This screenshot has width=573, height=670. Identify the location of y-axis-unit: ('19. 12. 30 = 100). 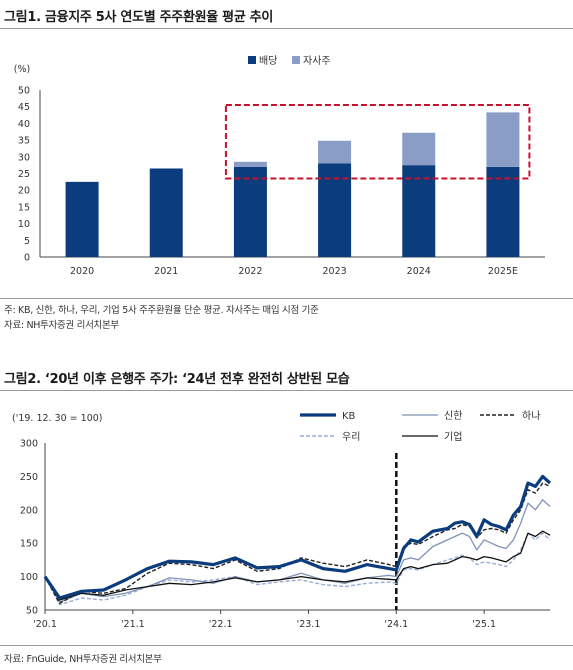
(57, 418).